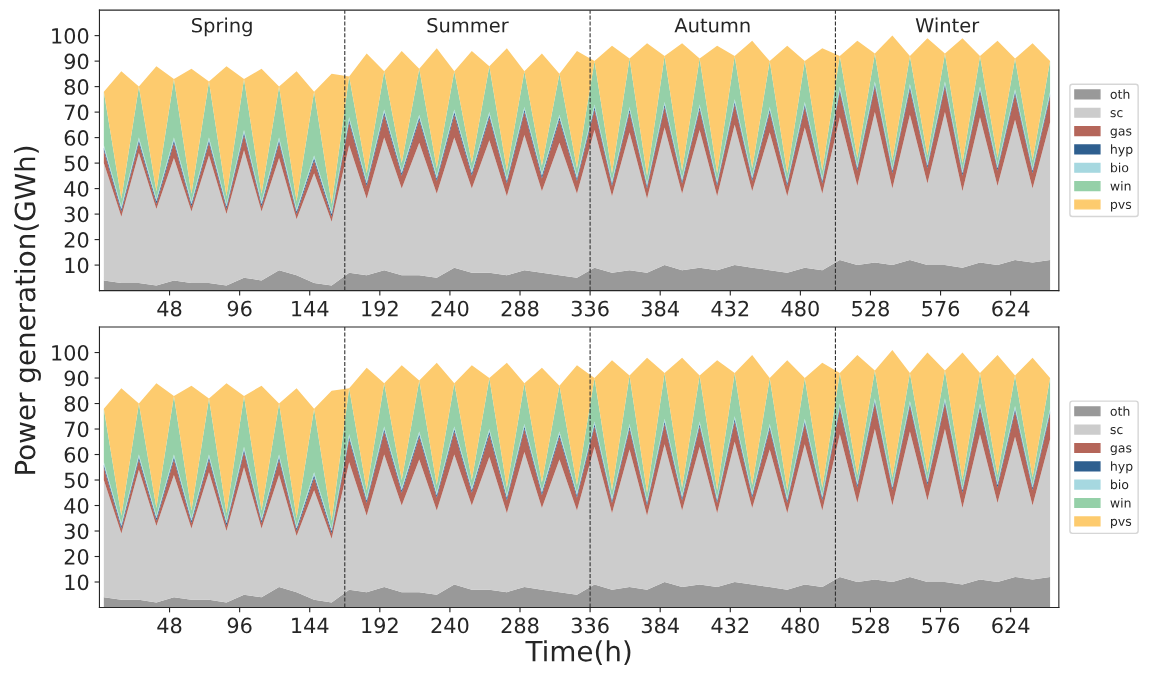 The image size is (1170, 675). I want to click on annotation: Autumn, so click(712, 25).